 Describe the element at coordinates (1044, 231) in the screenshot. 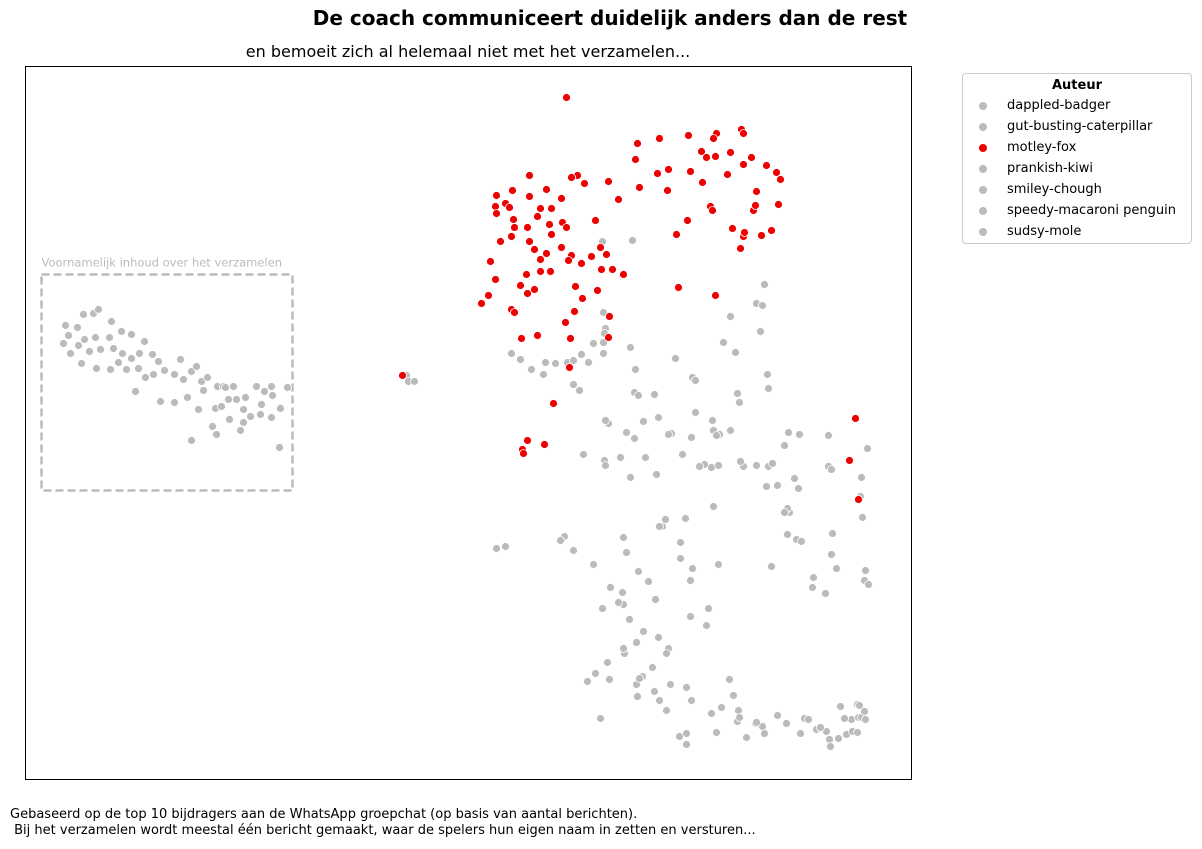

I see `legend-label: sudsy-mole` at that location.